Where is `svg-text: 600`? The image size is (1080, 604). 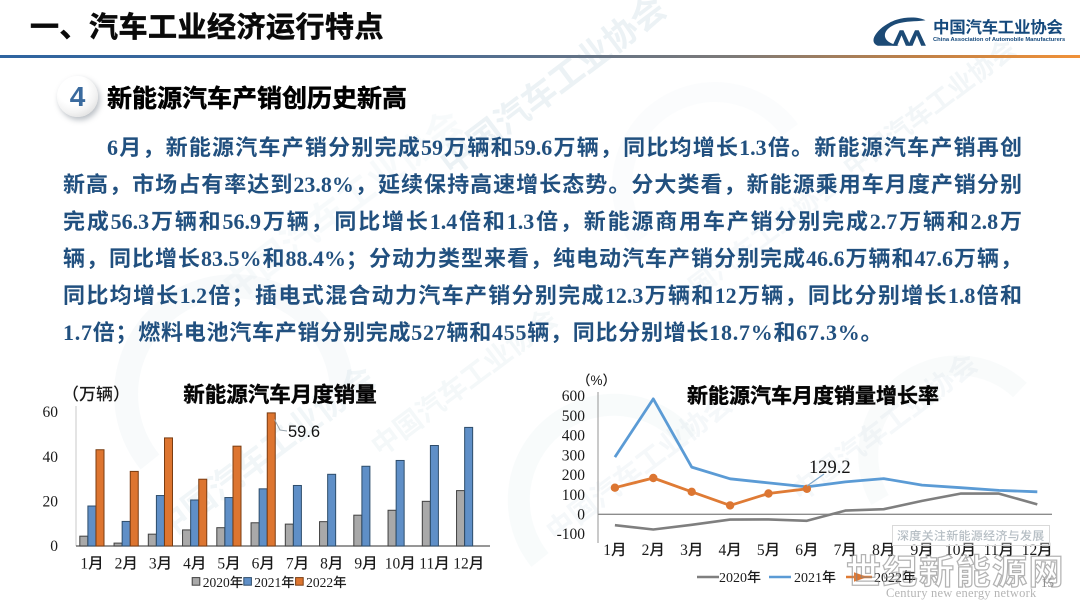
svg-text: 600 is located at coordinates (574, 395).